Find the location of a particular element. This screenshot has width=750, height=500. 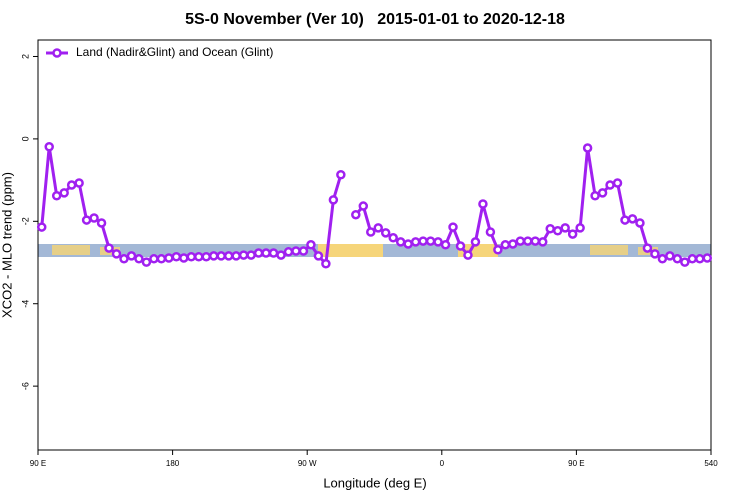

x-tick-label: 0 is located at coordinates (442, 463).